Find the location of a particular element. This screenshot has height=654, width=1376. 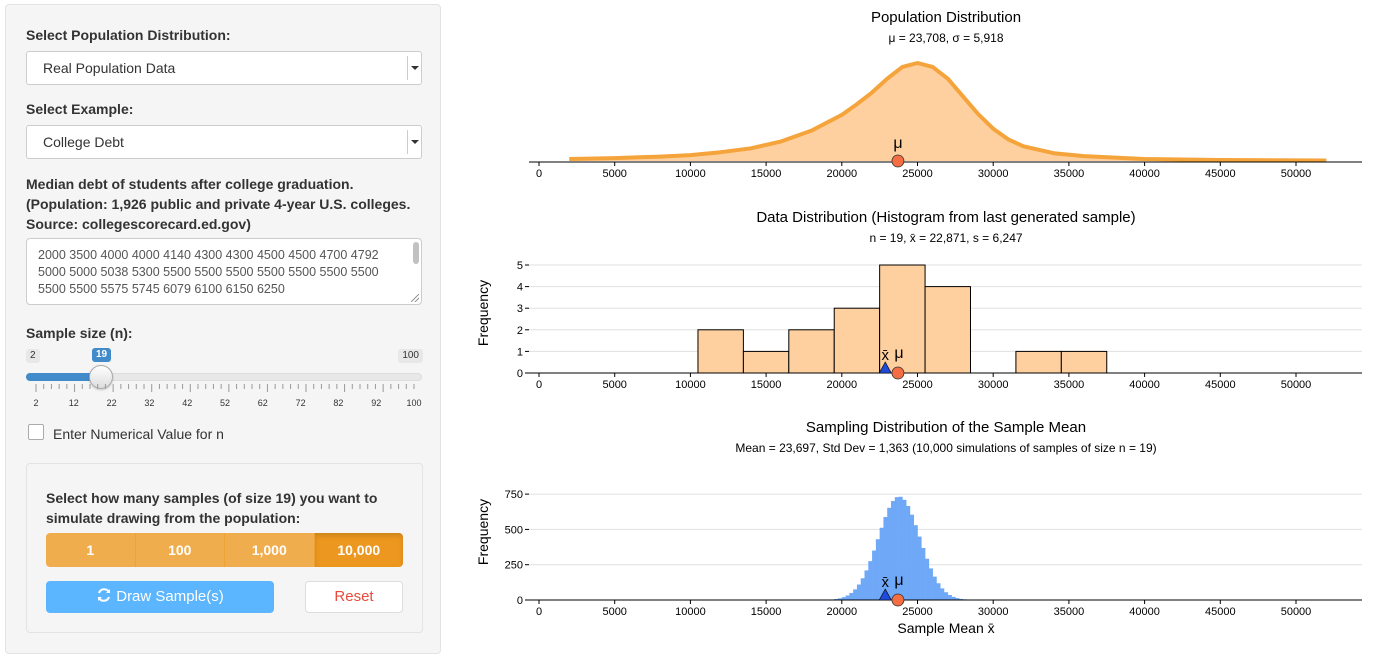

description-line: Source: collegescorecard.ed.gov) is located at coordinates (226, 224).